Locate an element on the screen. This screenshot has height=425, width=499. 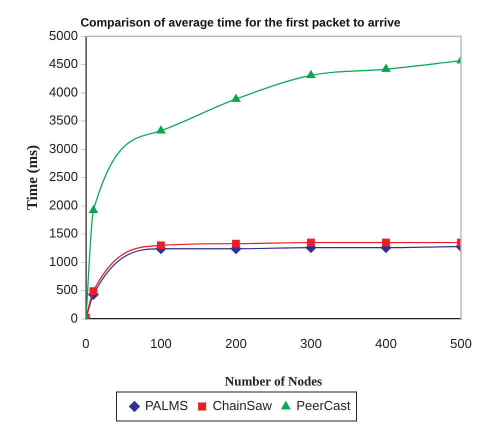
y-tick-label: 0 is located at coordinates (74, 318).